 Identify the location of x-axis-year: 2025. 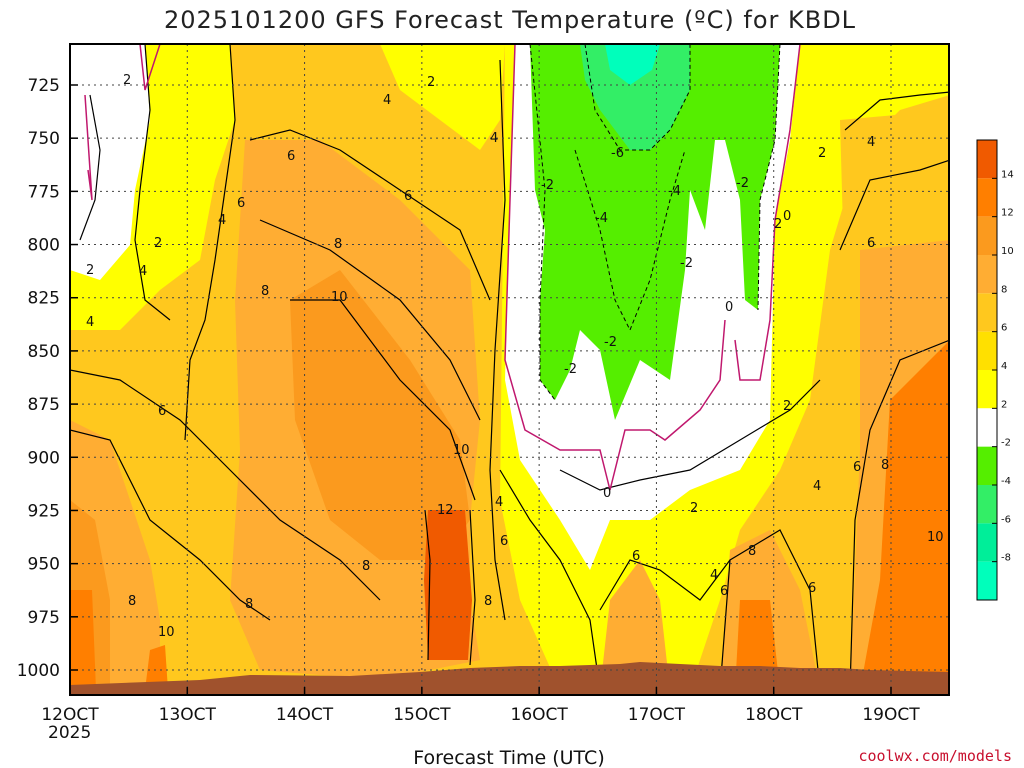
(69, 733).